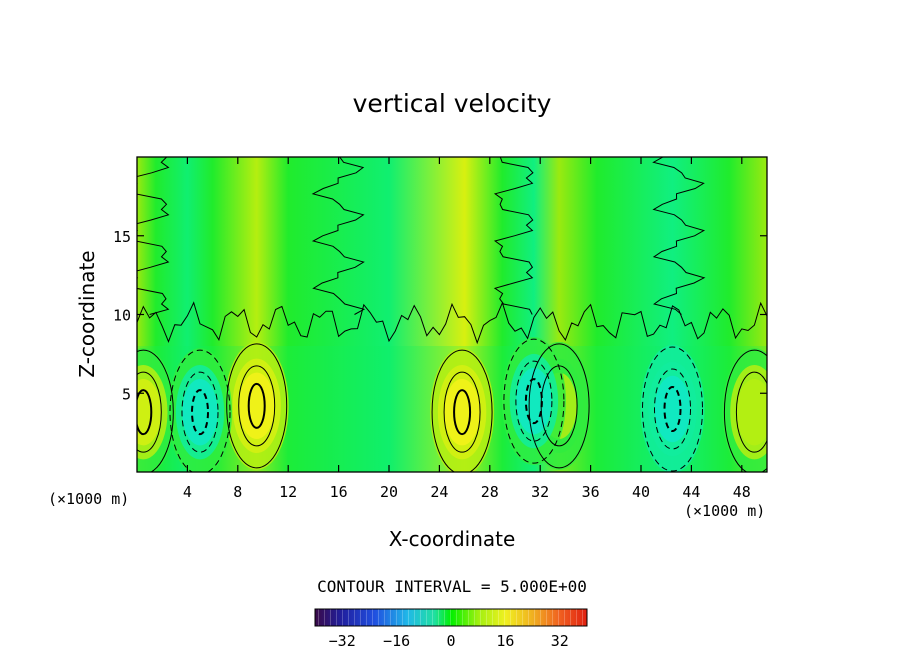  What do you see at coordinates (724, 511) in the screenshot?
I see `x-unit-label-right: (×1000 m)` at bounding box center [724, 511].